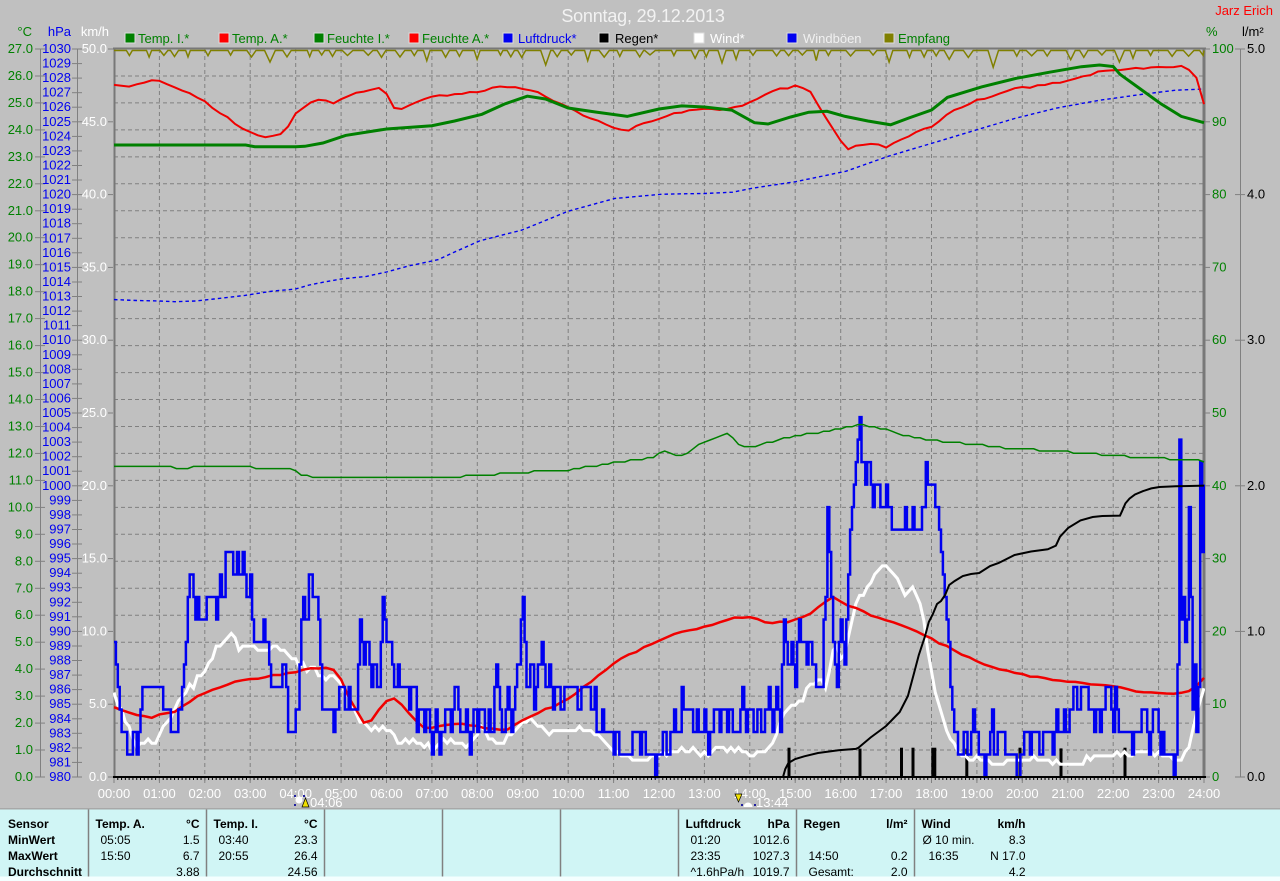  I want to click on svg-text: Ø 10 min., so click(949, 840).